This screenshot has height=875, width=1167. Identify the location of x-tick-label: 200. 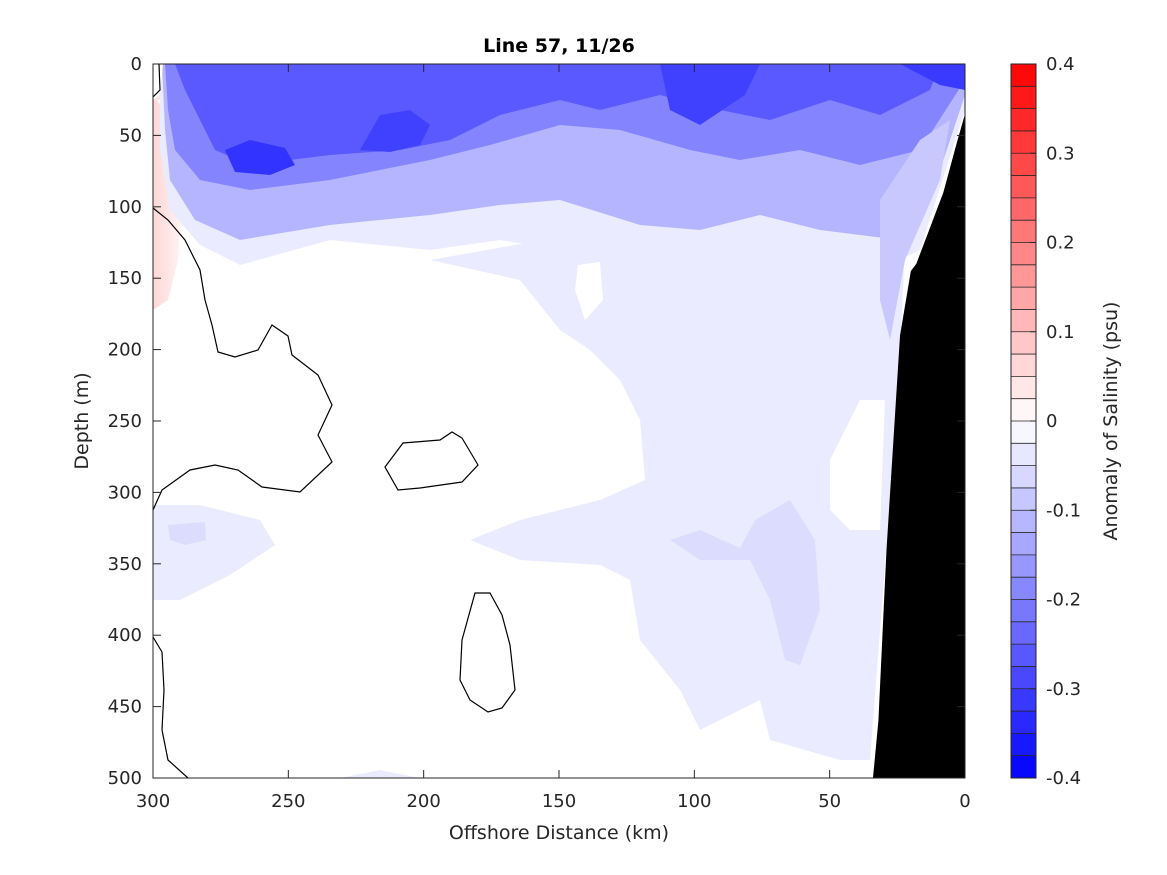
(423, 801).